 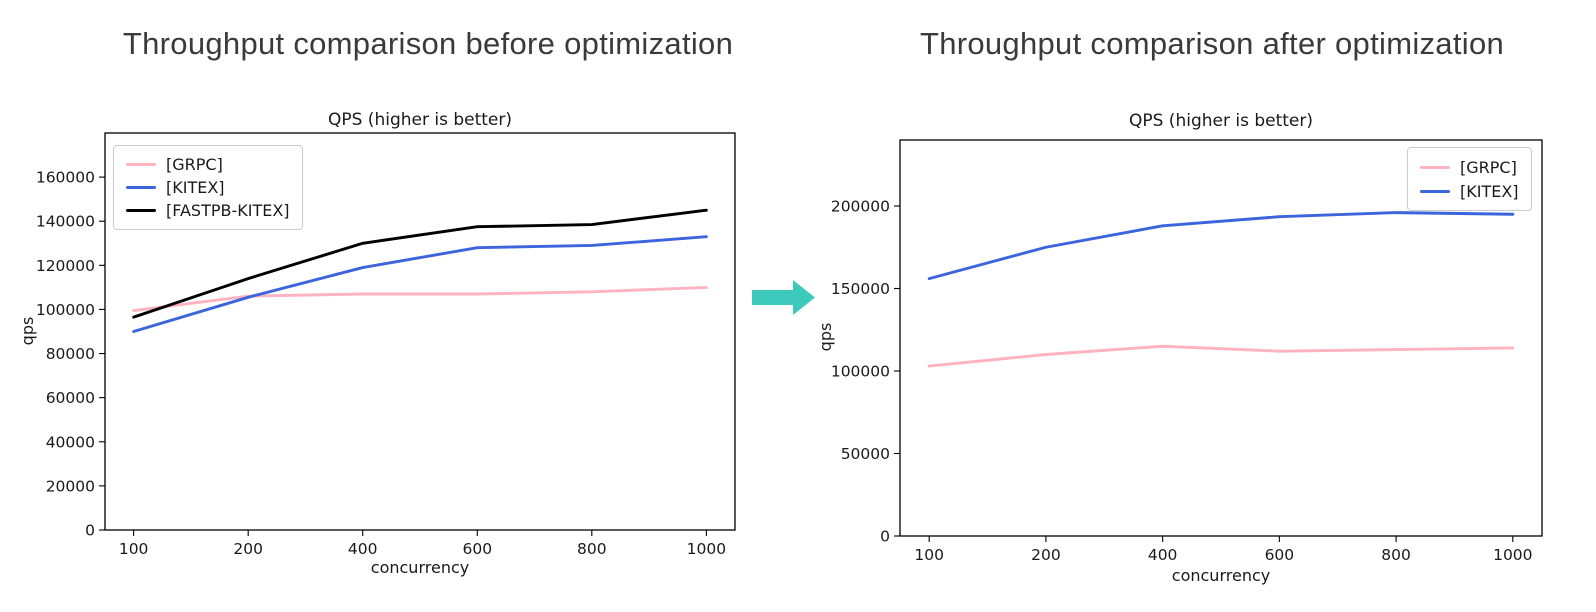 What do you see at coordinates (860, 207) in the screenshot?
I see `y-tick-label: 200000` at bounding box center [860, 207].